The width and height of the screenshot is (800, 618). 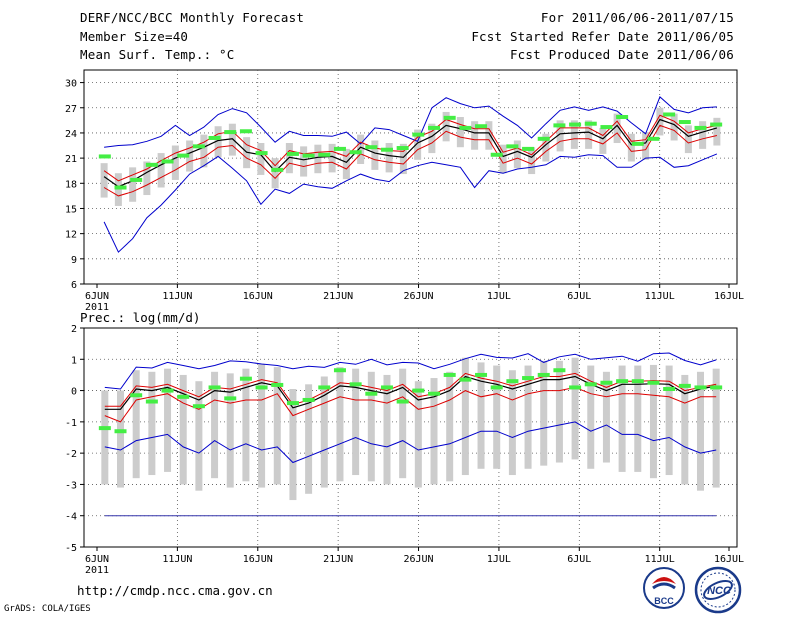 I want to click on ensemble-mean-line, so click(x=410, y=153).